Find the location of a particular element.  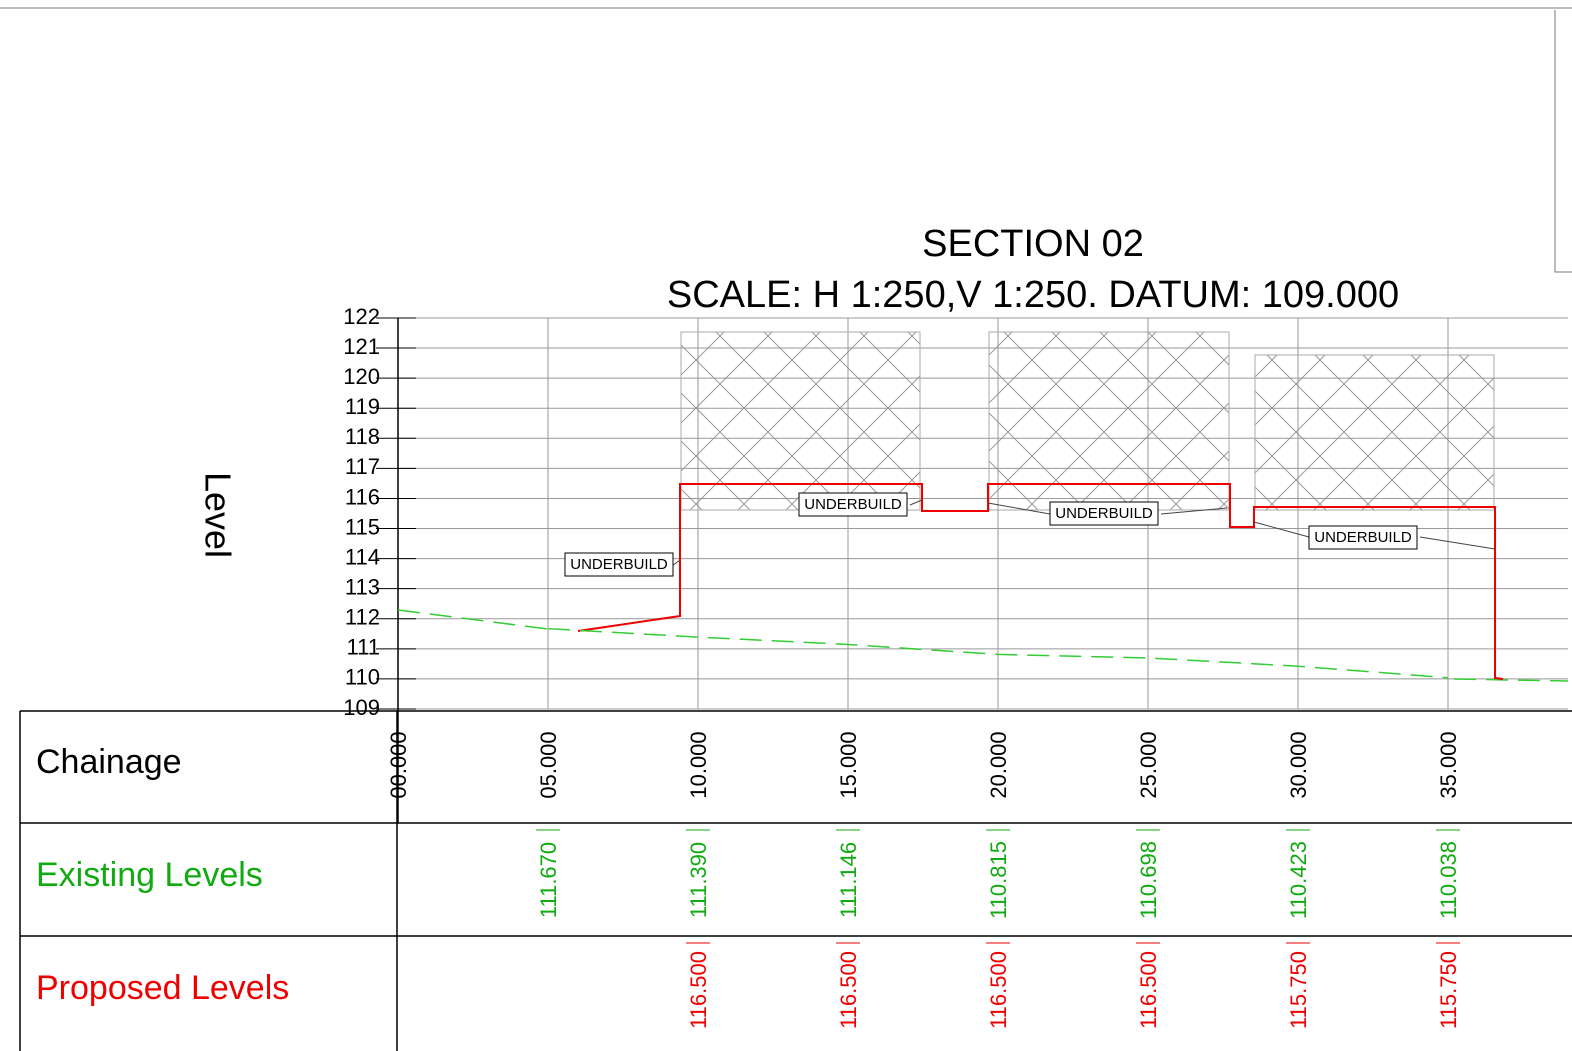

existing-level: 111.146 is located at coordinates (848, 880).